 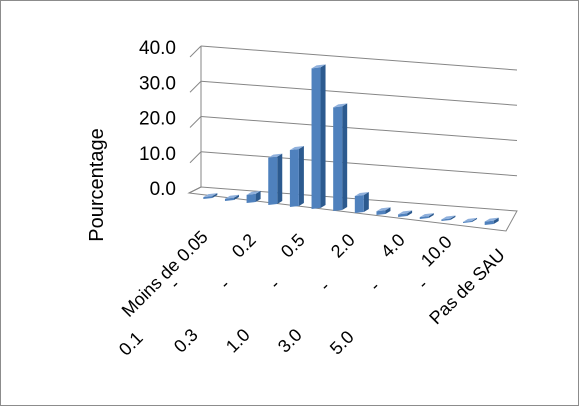 I want to click on y-tick-label: 20.0, so click(x=157, y=119).